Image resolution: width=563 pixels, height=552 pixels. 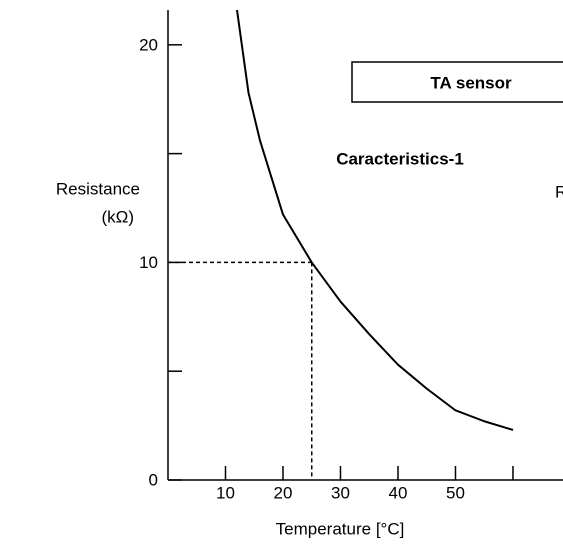 What do you see at coordinates (117, 216) in the screenshot?
I see `y-axis-label: (kΩ)` at bounding box center [117, 216].